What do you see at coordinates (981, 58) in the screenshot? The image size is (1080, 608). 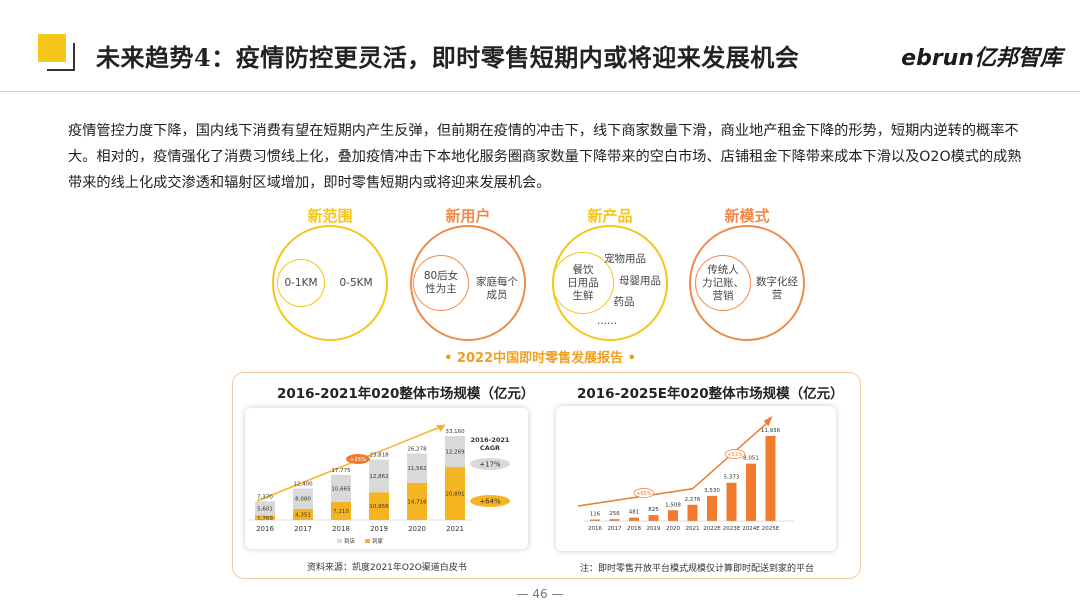 I see `ebrun-logo: ebrun亿邦智库` at bounding box center [981, 58].